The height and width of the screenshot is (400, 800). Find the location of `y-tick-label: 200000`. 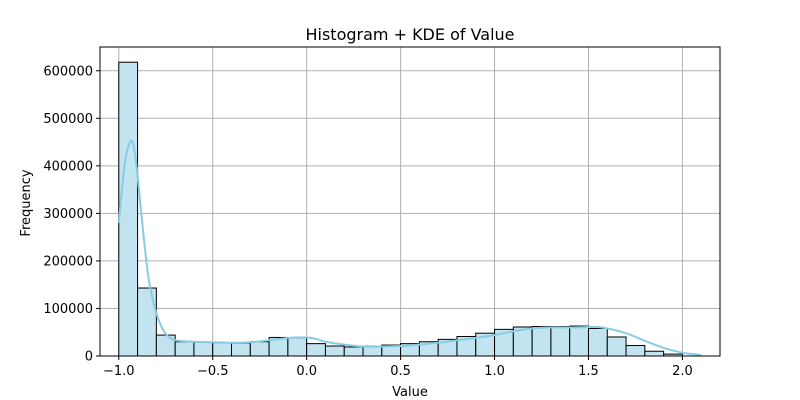

y-tick-label: 200000 is located at coordinates (68, 261).